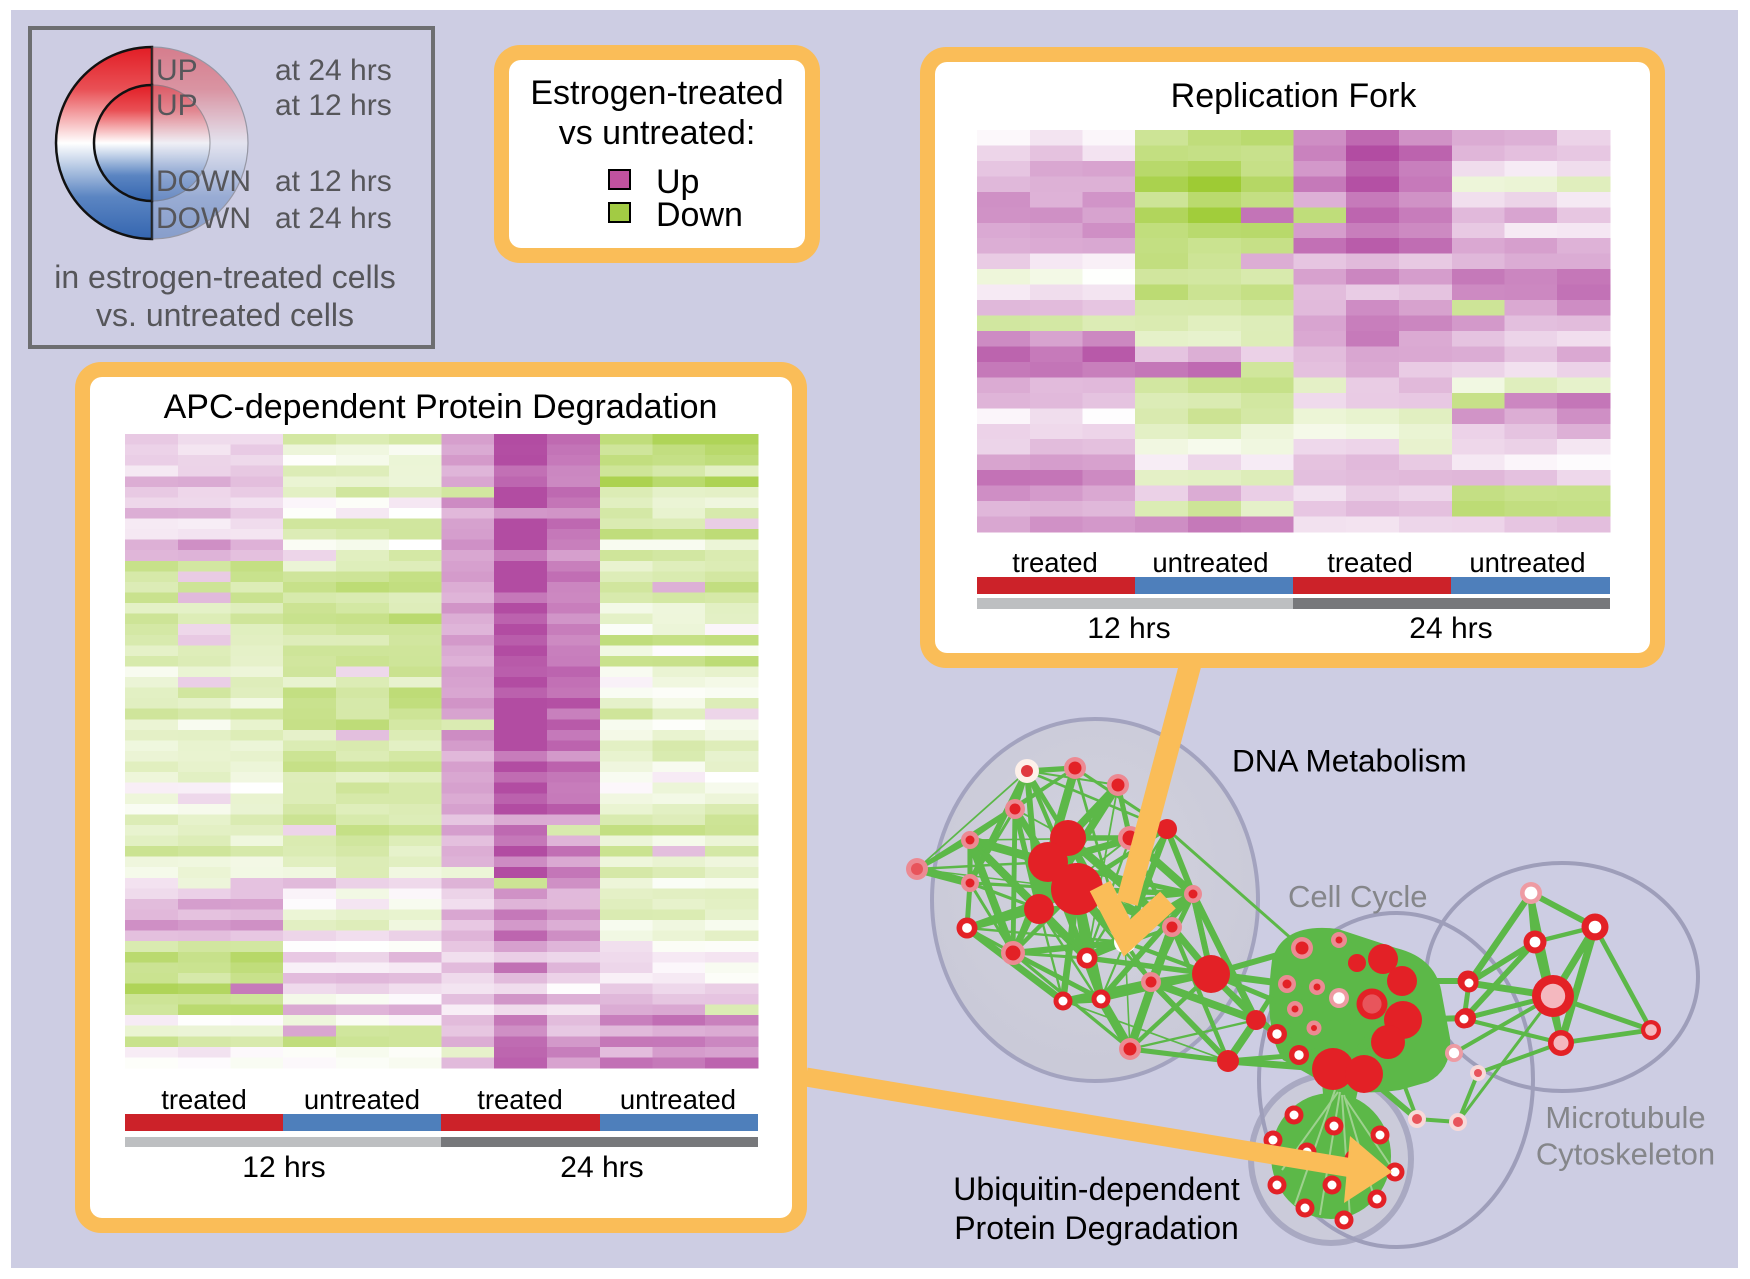 Image resolution: width=1750 pixels, height=1279 pixels. Describe the element at coordinates (1096, 1228) in the screenshot. I see `svg-text: Protein Degradation` at that location.